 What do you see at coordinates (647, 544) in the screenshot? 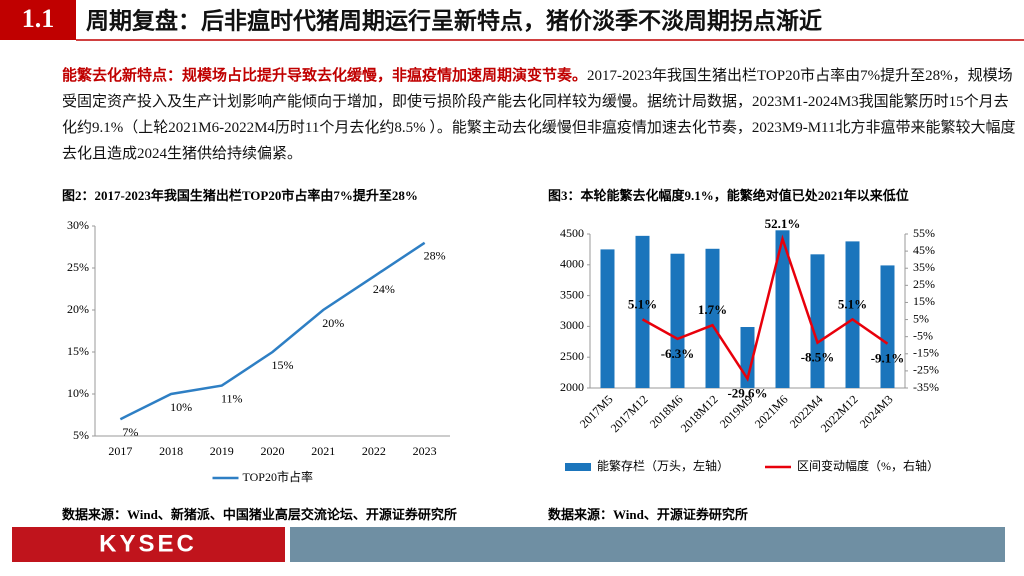
I see `footer-bar` at bounding box center [647, 544].